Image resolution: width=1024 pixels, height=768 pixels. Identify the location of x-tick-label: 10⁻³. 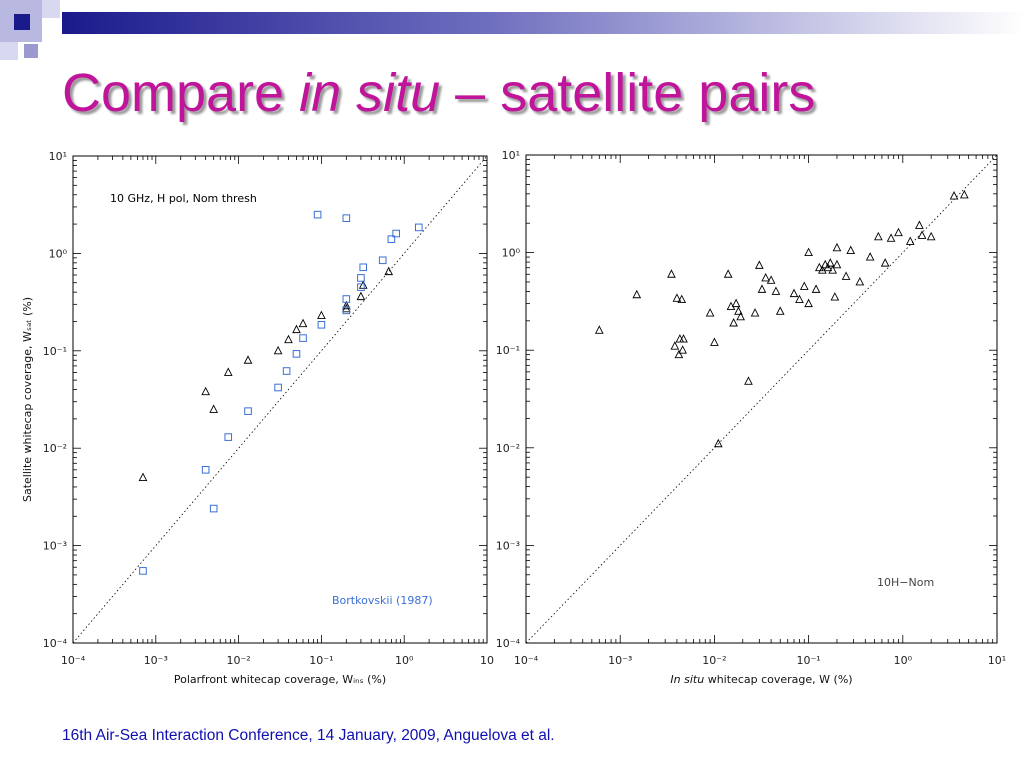
(620, 660).